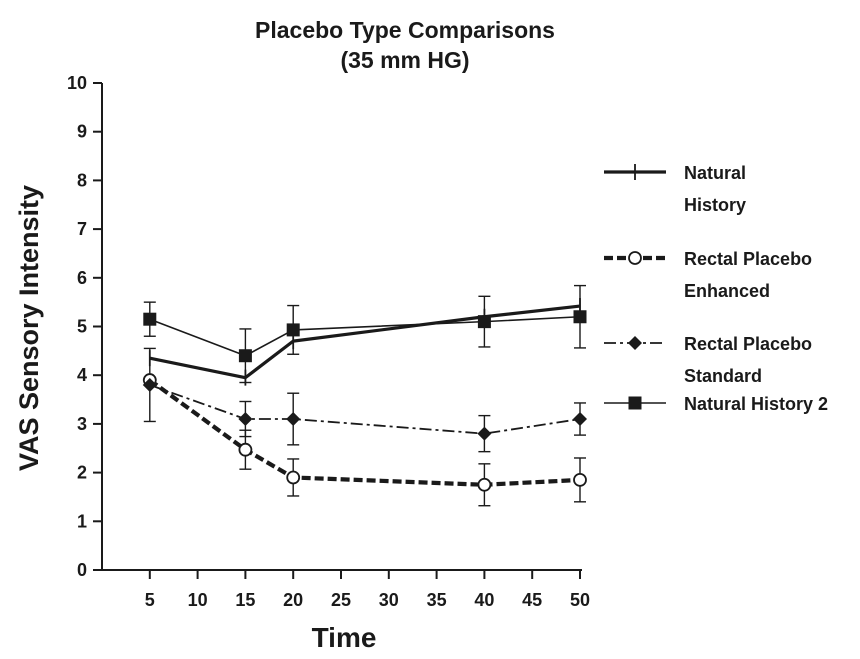  What do you see at coordinates (723, 376) in the screenshot?
I see `legend-label: Standard` at bounding box center [723, 376].